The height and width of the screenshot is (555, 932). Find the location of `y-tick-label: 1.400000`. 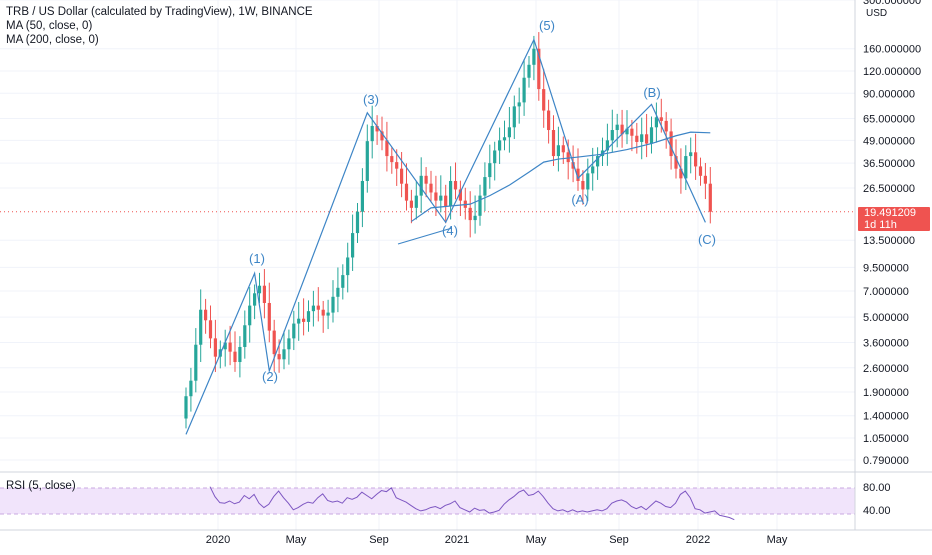

y-tick-label: 1.400000 is located at coordinates (886, 417).